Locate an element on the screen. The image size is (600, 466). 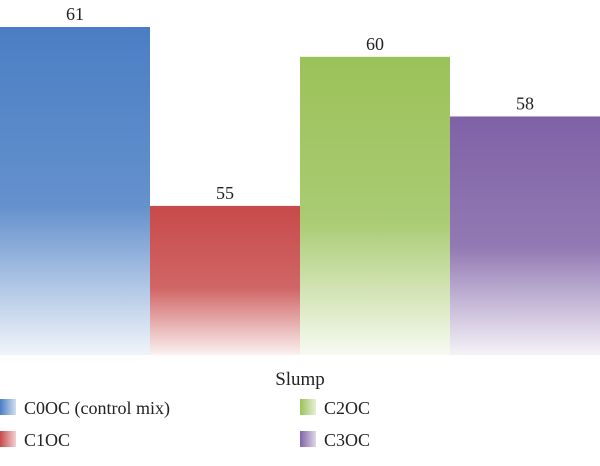
legend-label-c2oc: C2OC is located at coordinates (347, 408).